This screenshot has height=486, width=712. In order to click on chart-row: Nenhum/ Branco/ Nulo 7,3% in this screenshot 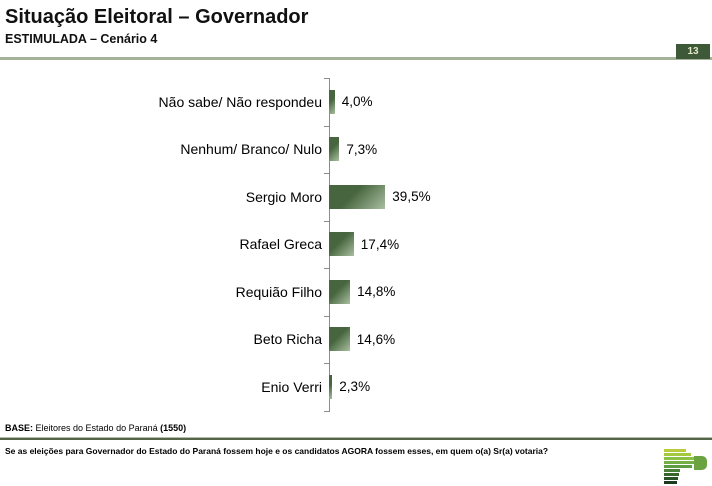, I will do `click(356, 150)`.